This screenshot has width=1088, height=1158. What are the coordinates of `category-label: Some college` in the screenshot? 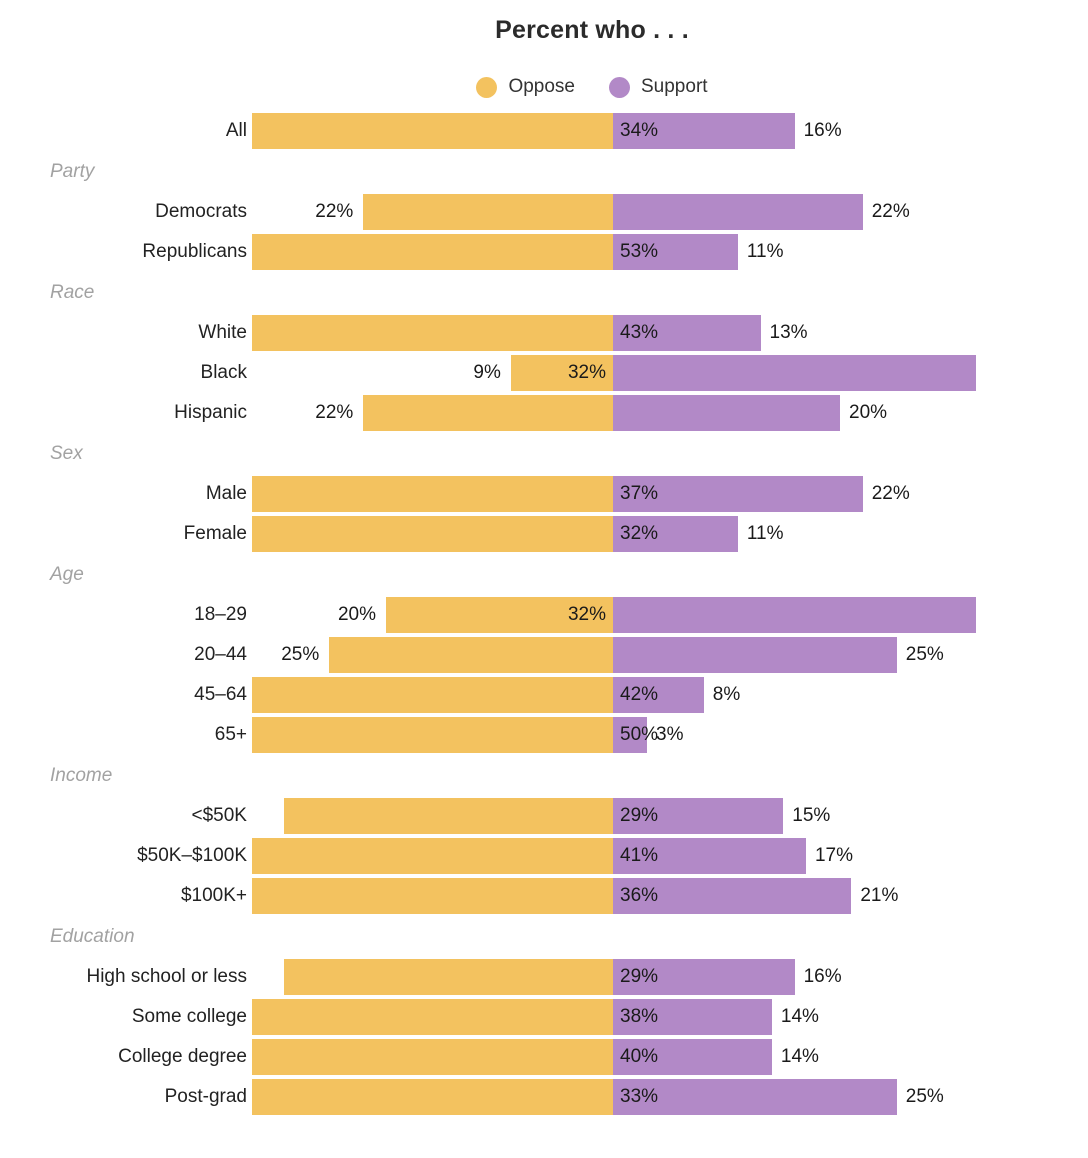 It's located at (189, 1016).